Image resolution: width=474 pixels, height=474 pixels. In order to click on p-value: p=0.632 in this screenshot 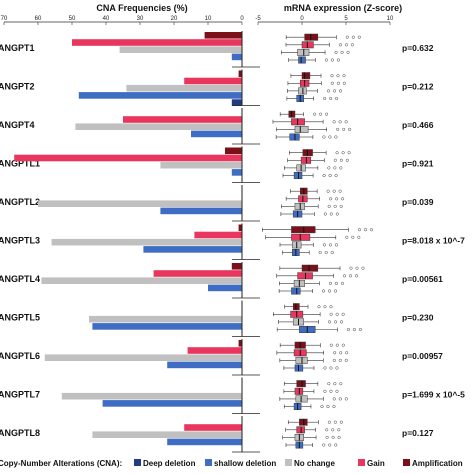, I will do `click(418, 48)`.